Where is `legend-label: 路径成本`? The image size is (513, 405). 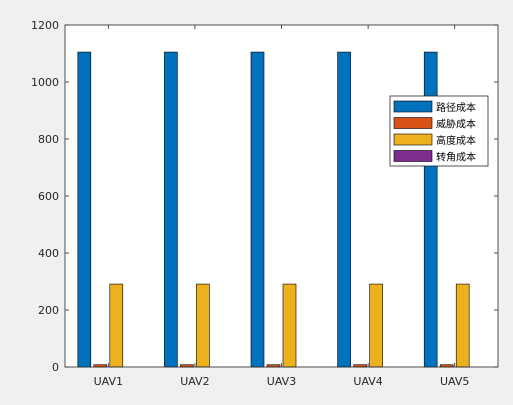 legend-label: 路径成本 is located at coordinates (456, 107).